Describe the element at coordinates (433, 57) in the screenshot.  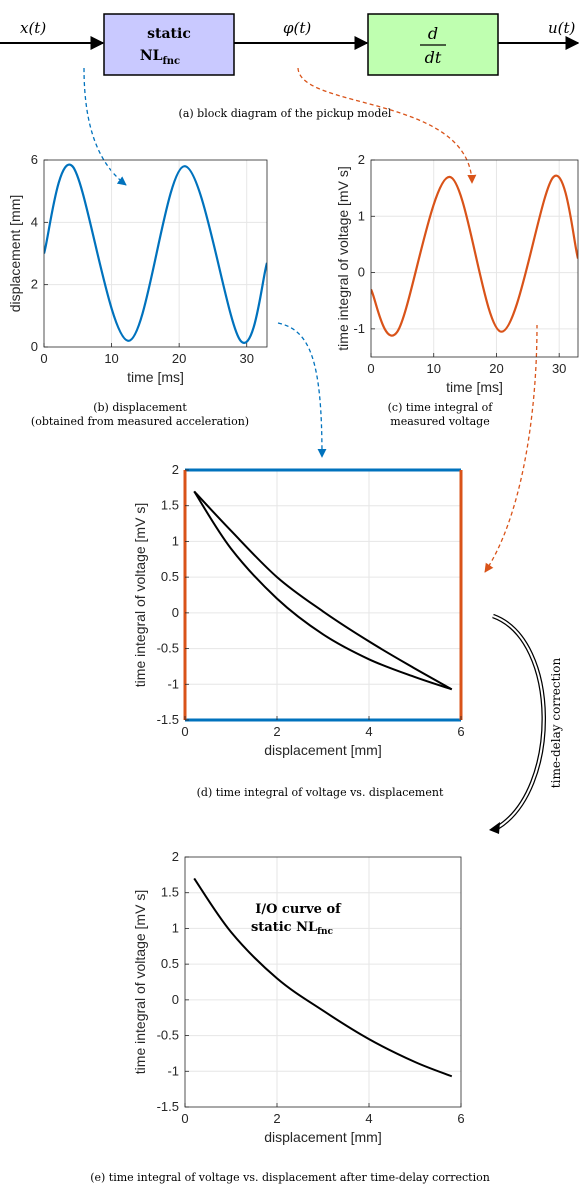
I see `derivative-denominator: dt` at that location.